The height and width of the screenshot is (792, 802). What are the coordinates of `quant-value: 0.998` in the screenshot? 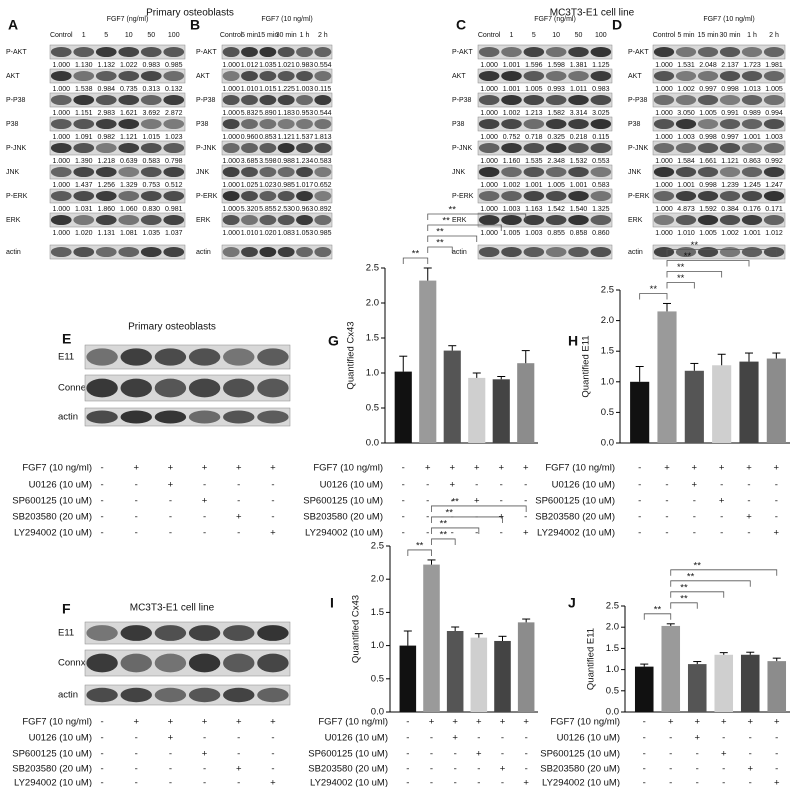 It's located at (708, 185).